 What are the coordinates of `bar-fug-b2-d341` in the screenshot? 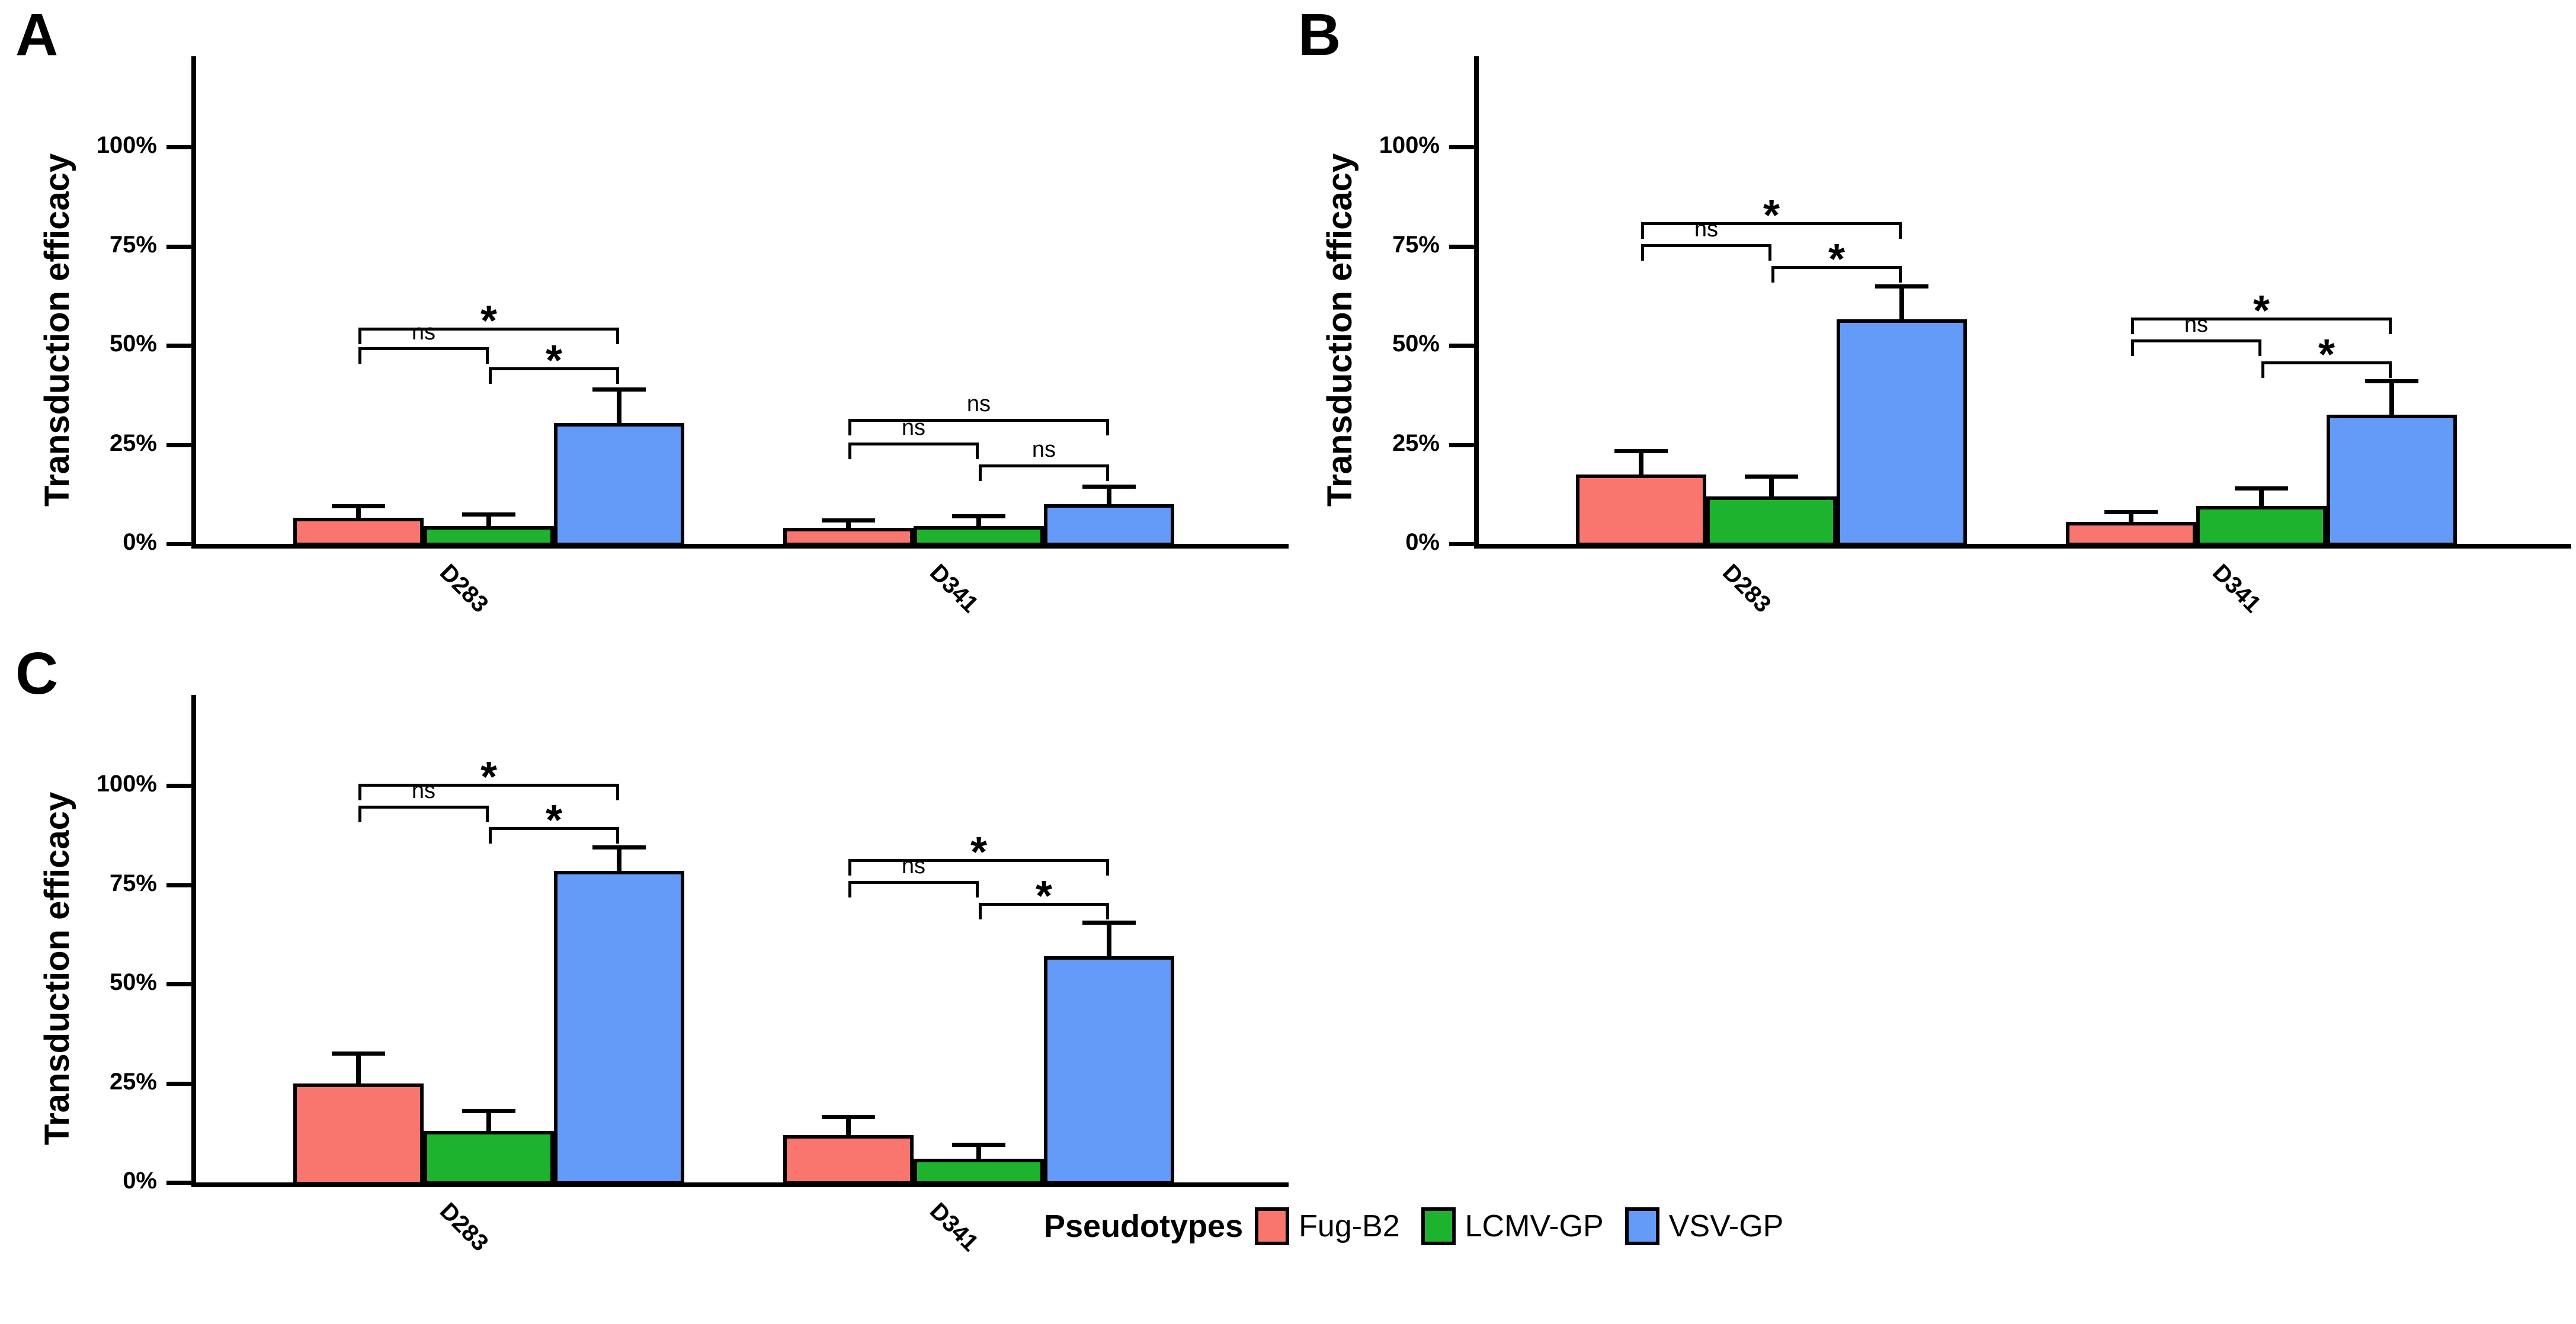 It's located at (2131, 534).